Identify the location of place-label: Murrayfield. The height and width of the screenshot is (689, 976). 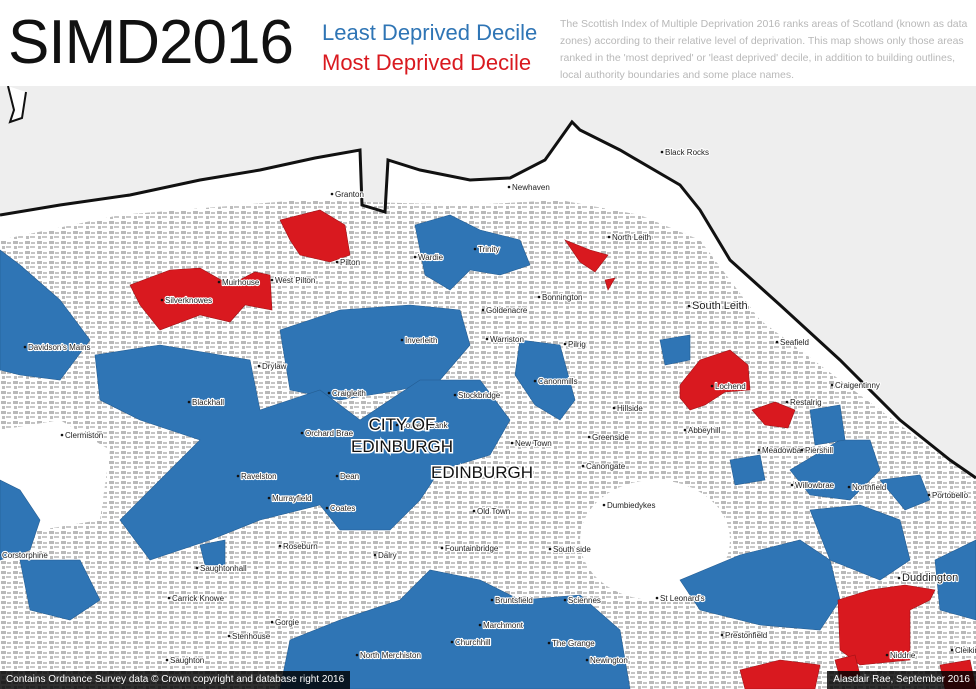
(292, 498).